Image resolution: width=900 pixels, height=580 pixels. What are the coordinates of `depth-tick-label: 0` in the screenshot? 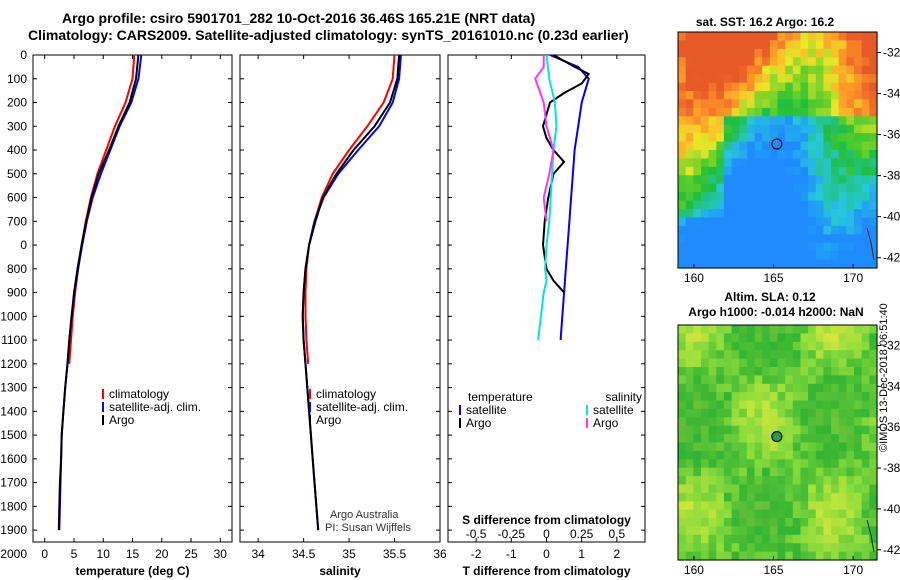 It's located at (23, 245).